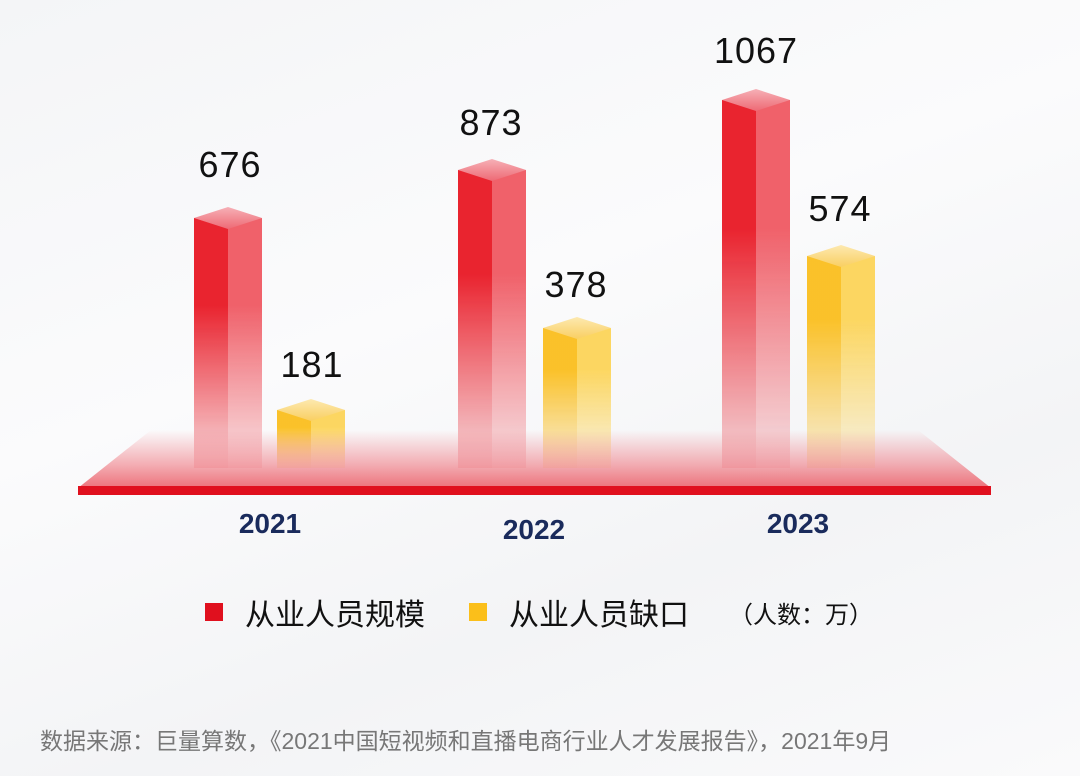  Describe the element at coordinates (756, 50) in the screenshot. I see `value-label-scale-2023: 1067` at that location.